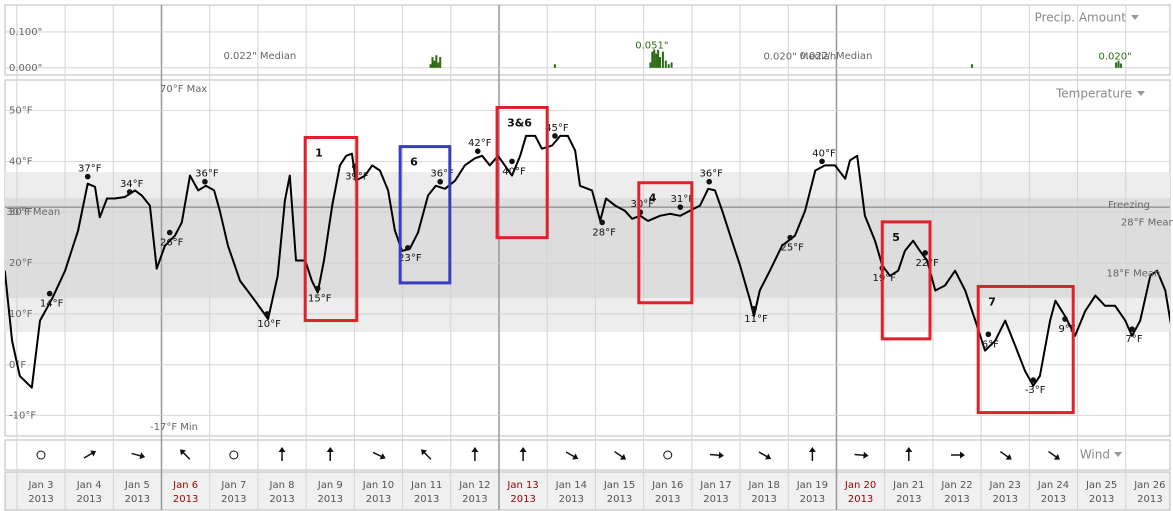 This screenshot has height=511, width=1173. What do you see at coordinates (21, 263) in the screenshot?
I see `y-tick-label: 20°F` at bounding box center [21, 263].